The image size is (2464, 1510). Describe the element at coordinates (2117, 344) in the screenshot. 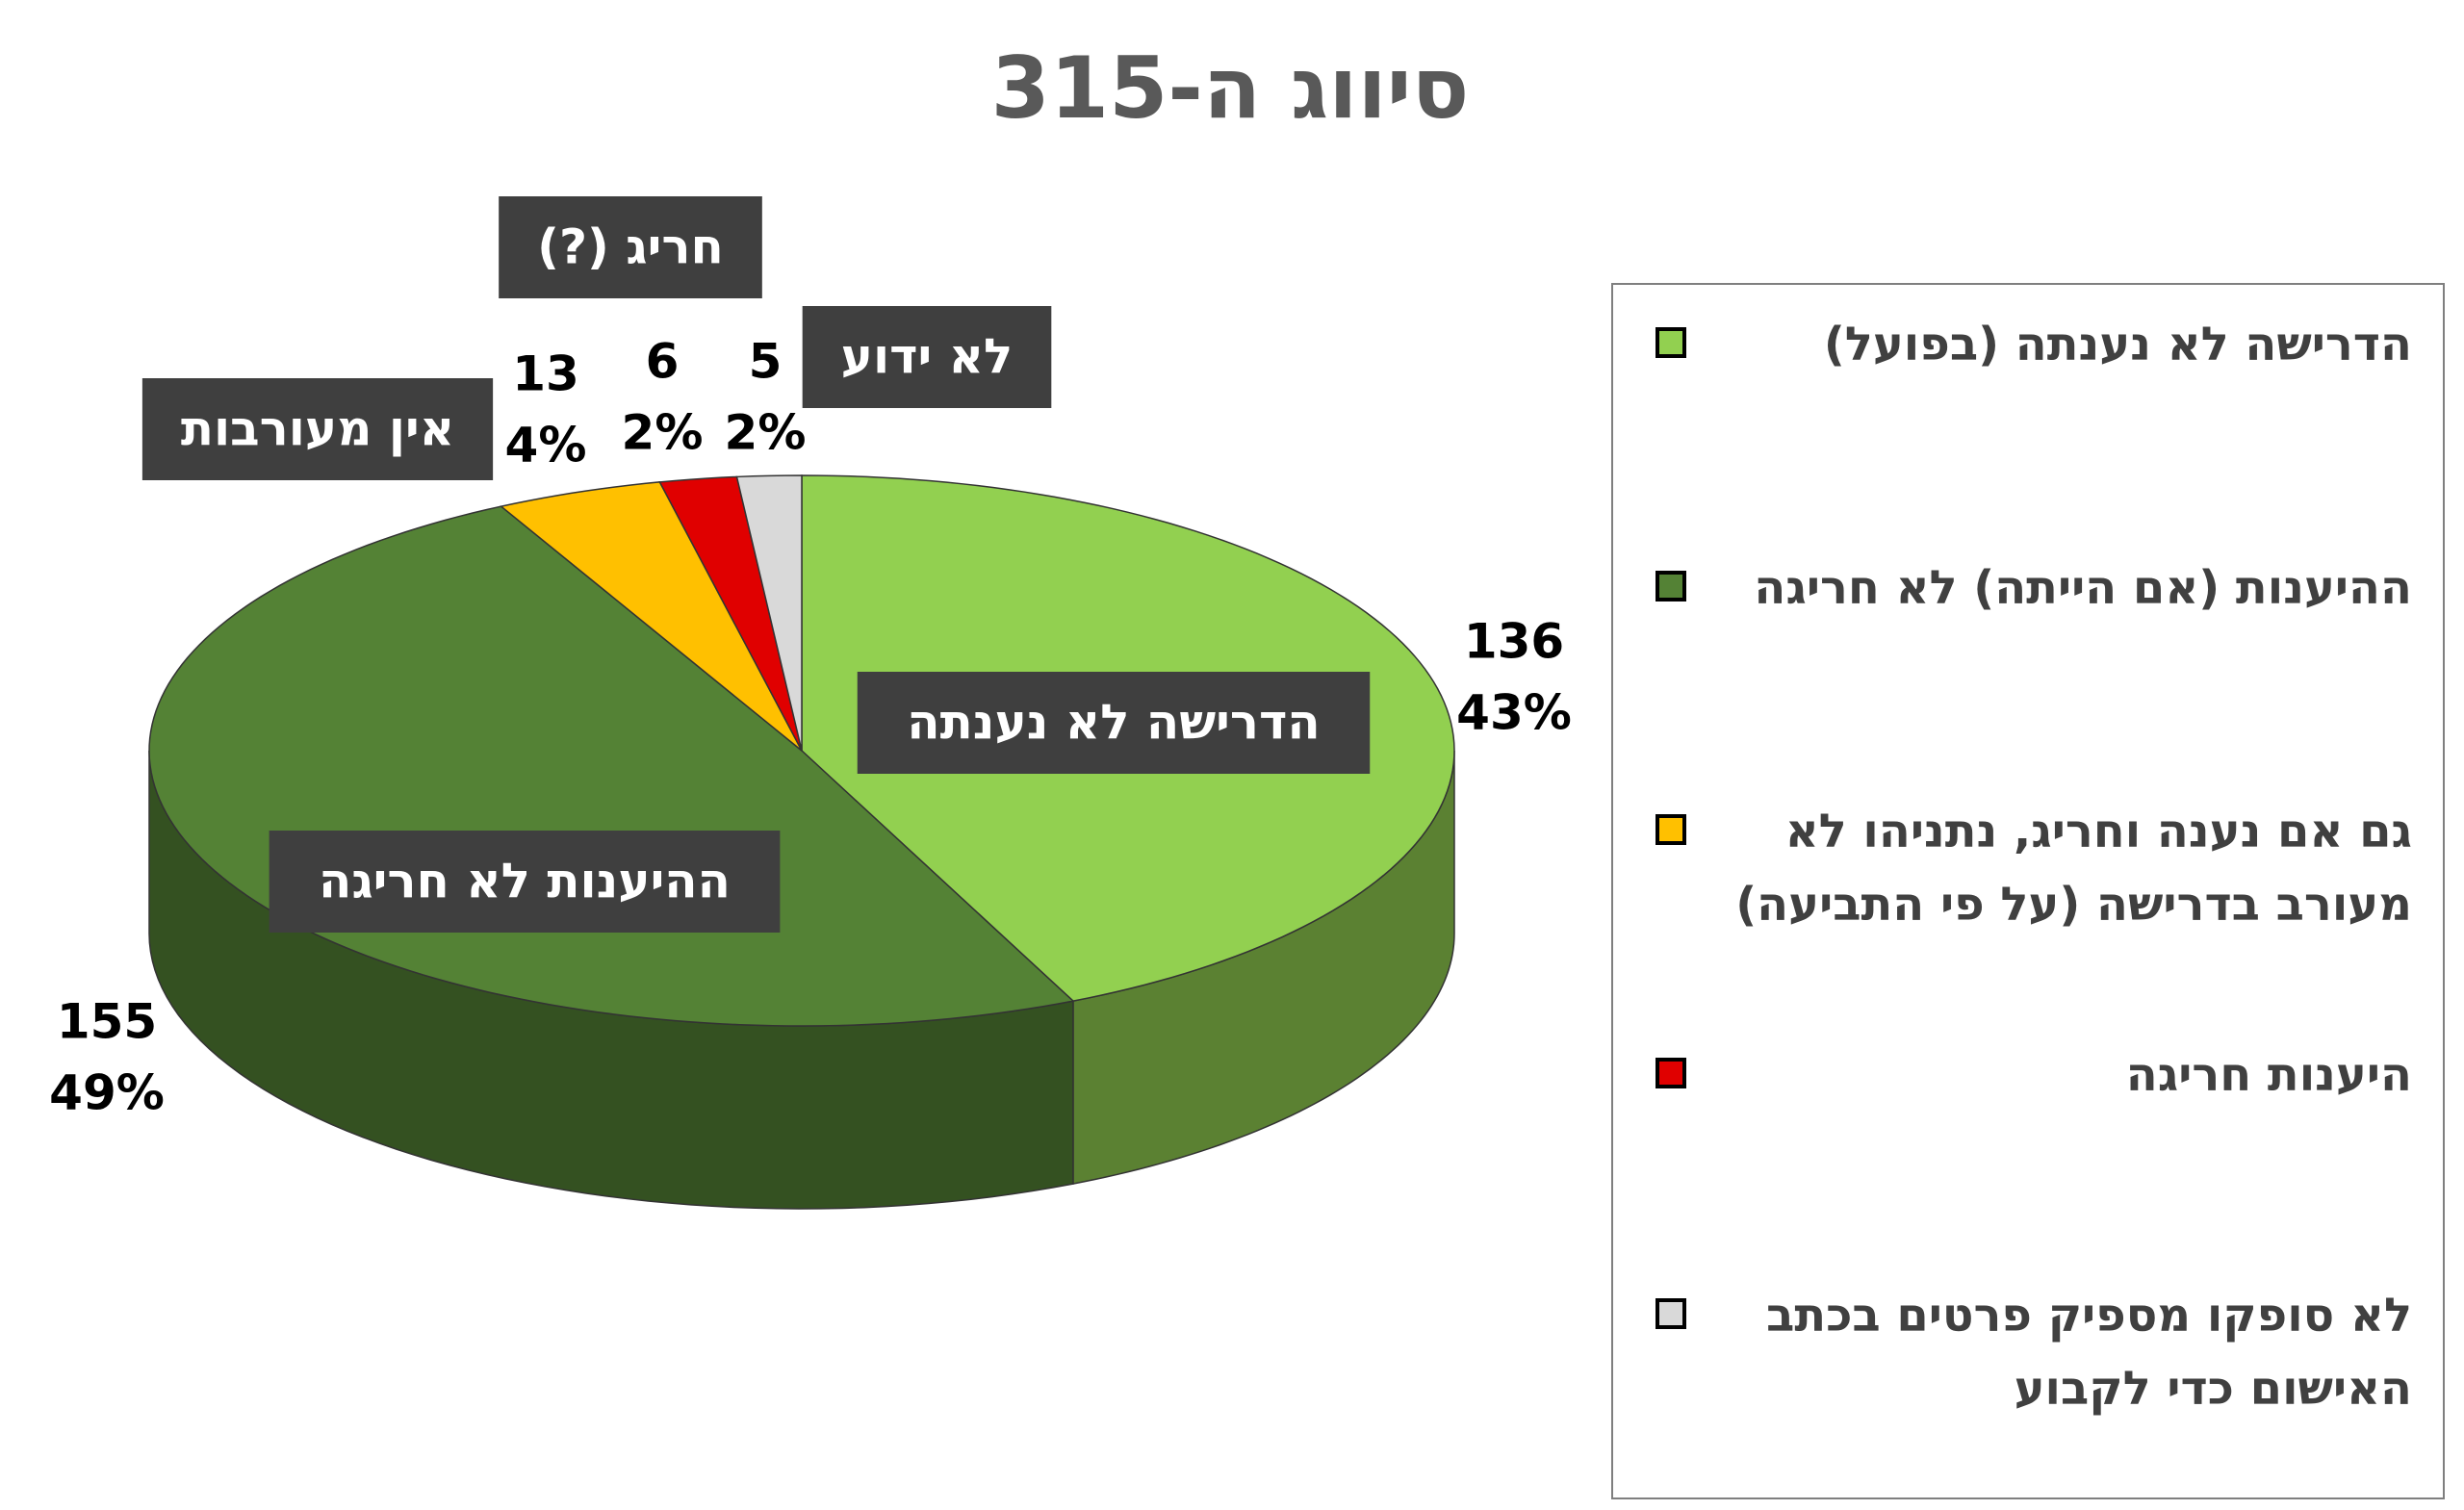

I see `legend-label: הדרישה לא נענתה (בפועל)` at that location.